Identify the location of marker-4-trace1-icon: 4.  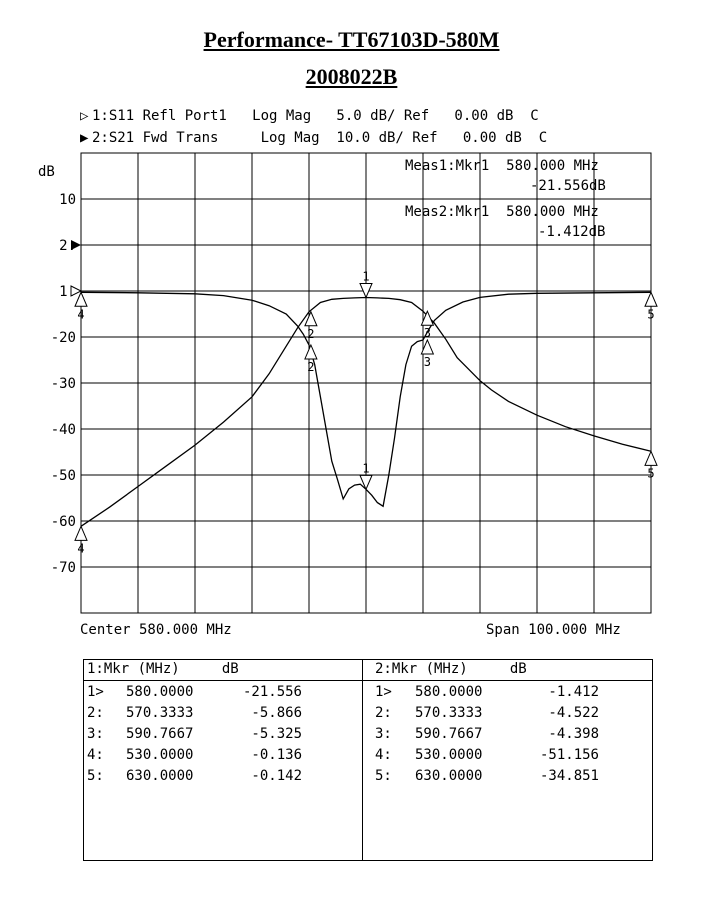
(81, 305).